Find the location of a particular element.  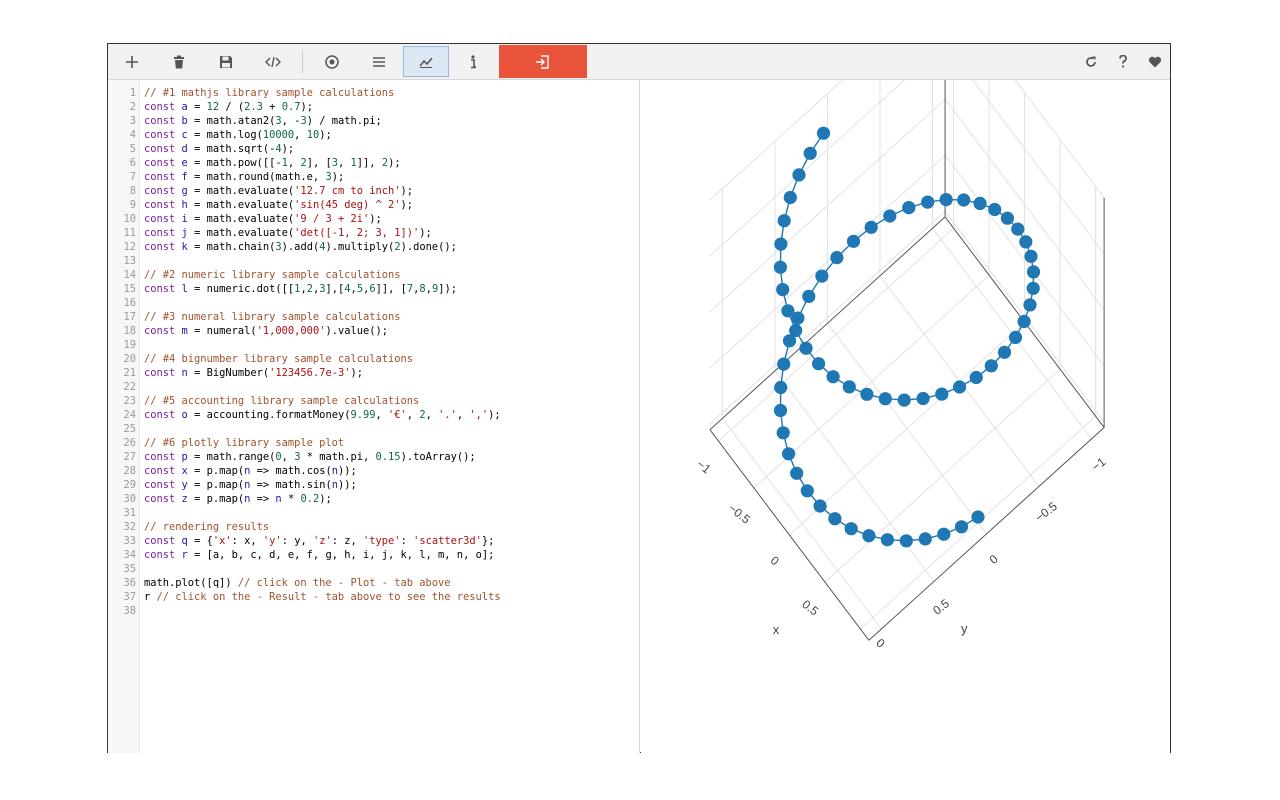

run-button is located at coordinates (543, 61).